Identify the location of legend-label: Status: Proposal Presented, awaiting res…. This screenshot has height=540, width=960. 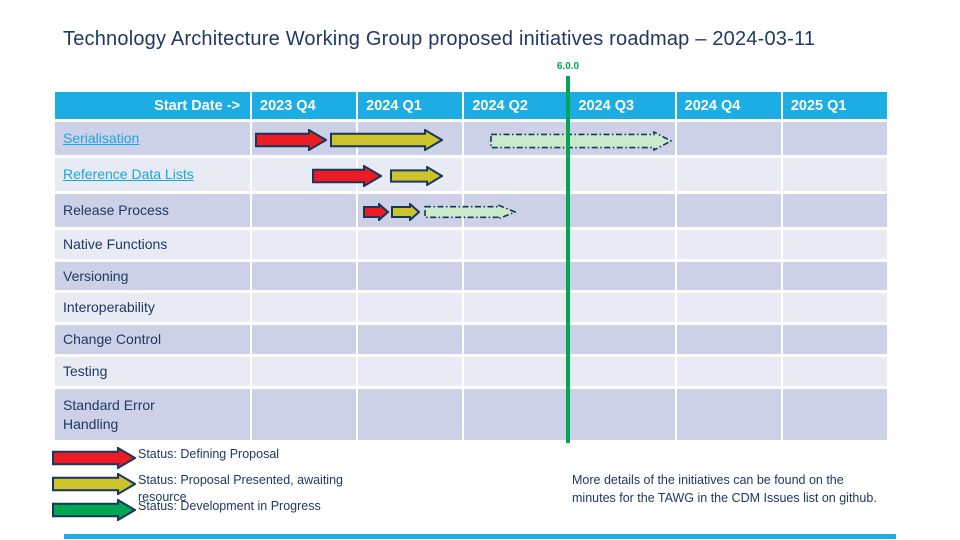
(240, 488).